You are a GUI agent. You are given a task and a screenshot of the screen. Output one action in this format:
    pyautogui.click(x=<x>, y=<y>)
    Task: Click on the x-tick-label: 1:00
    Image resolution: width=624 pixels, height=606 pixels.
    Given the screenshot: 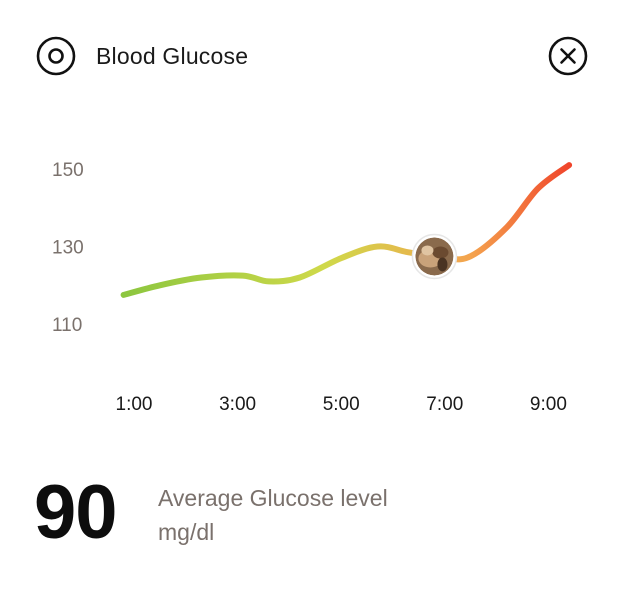 What is the action you would take?
    pyautogui.click(x=134, y=404)
    